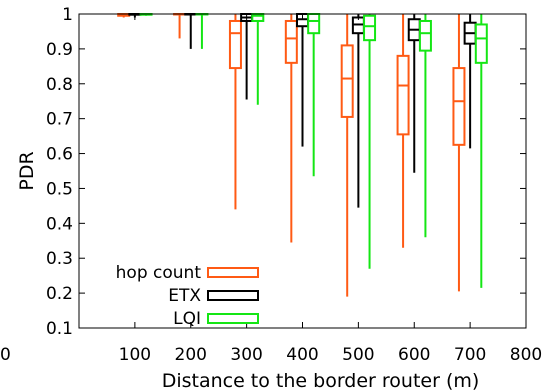  What do you see at coordinates (27, 170) in the screenshot?
I see `y-axis-title: PDR` at bounding box center [27, 170].